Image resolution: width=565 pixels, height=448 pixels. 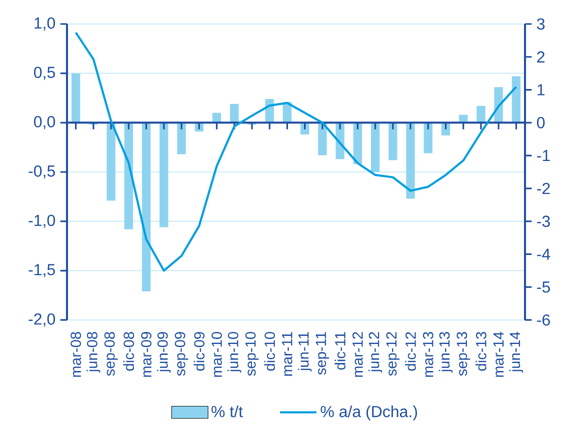 I want to click on x-tick-label: mar-12, so click(x=357, y=354).